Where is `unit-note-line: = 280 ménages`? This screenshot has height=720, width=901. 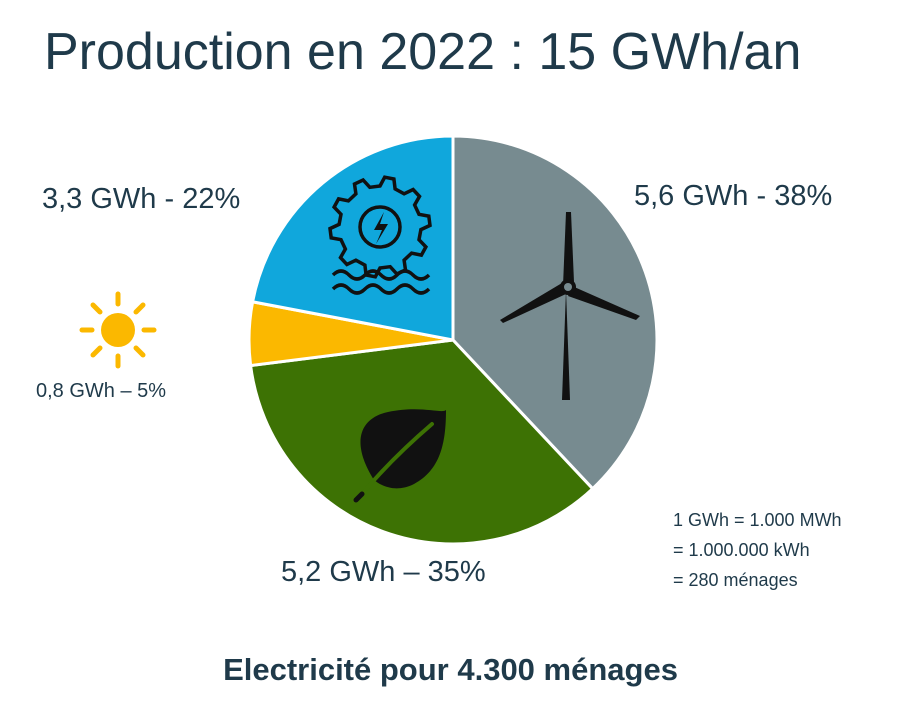 unit-note-line: = 280 ménages is located at coordinates (735, 580).